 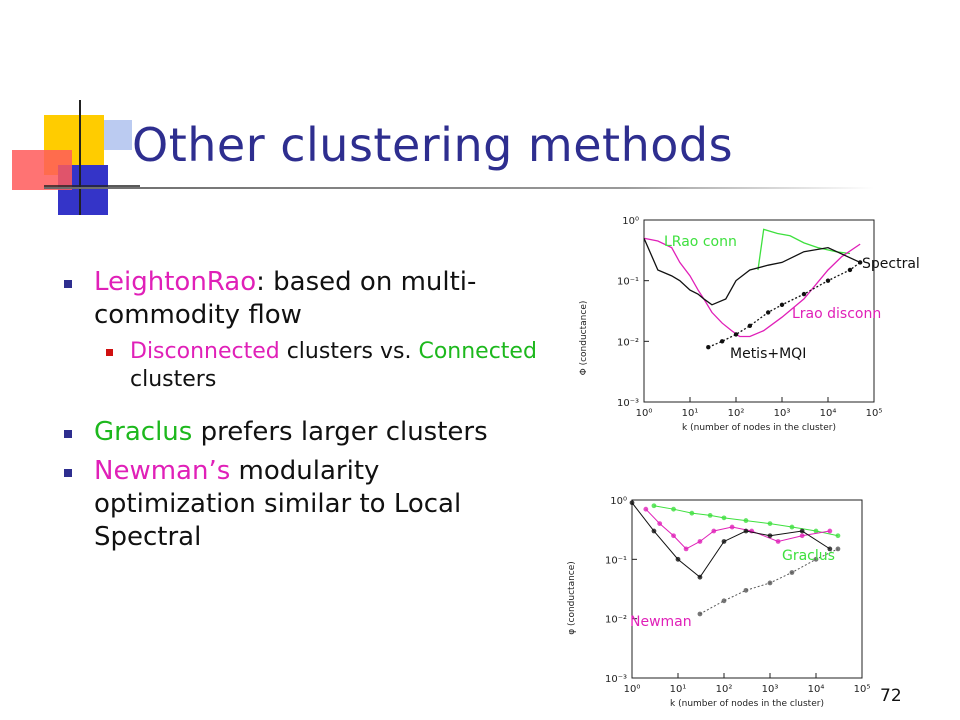 I want to click on bullet-text: prefers larger clusters, so click(x=340, y=432).